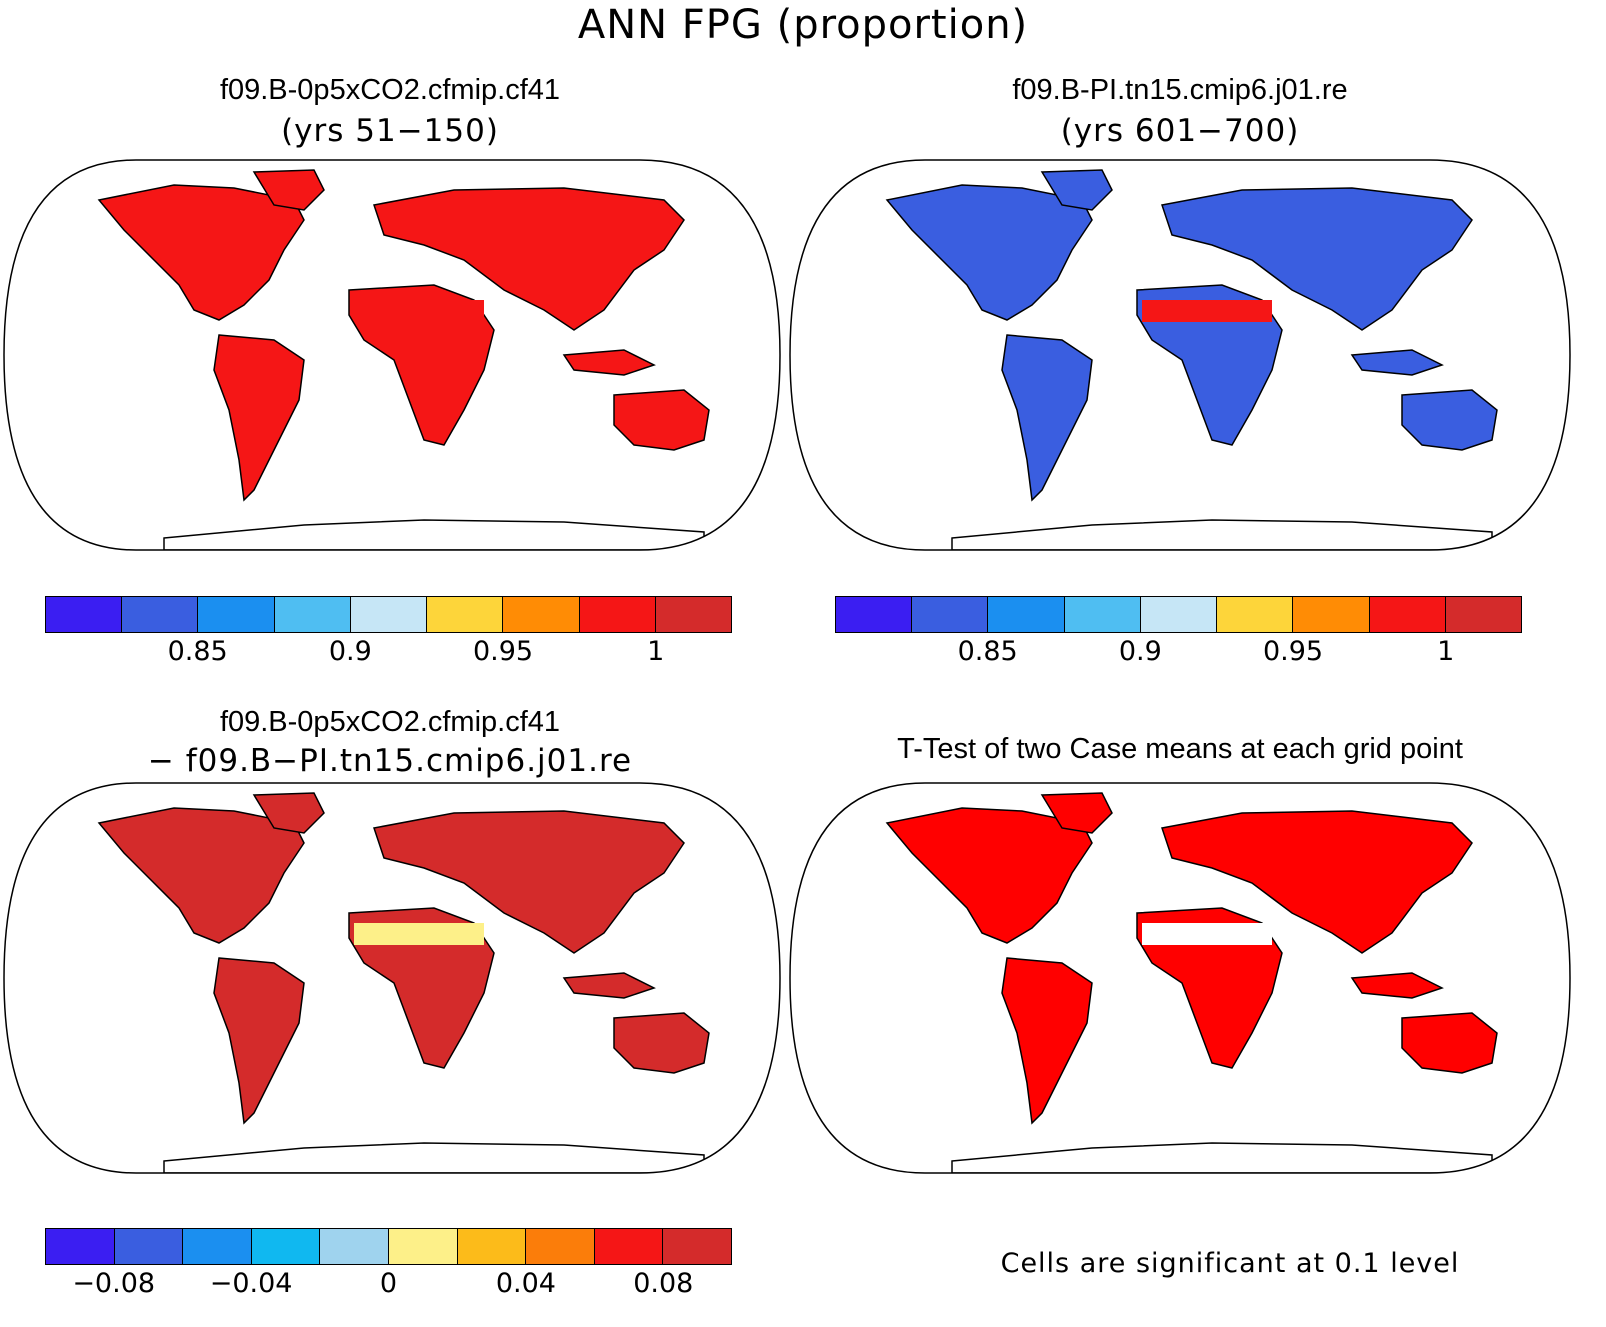  What do you see at coordinates (1191, 982) in the screenshot?
I see `panel4-map` at bounding box center [1191, 982].